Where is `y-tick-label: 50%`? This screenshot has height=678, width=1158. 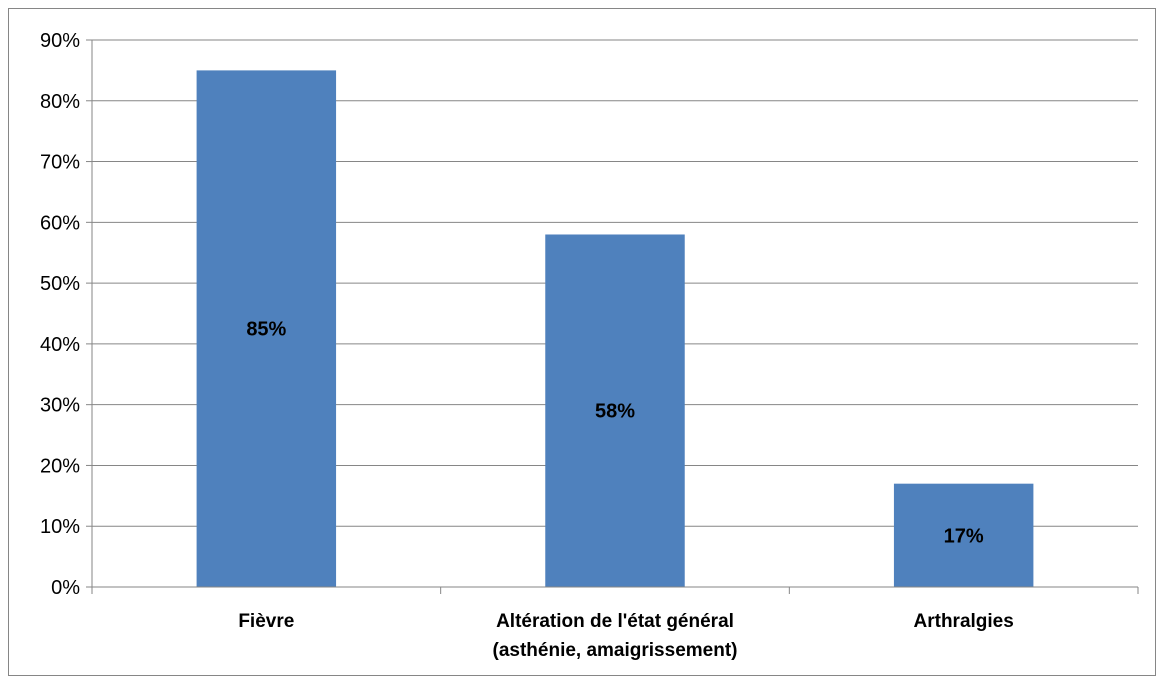 y-tick-label: 50% is located at coordinates (60, 284).